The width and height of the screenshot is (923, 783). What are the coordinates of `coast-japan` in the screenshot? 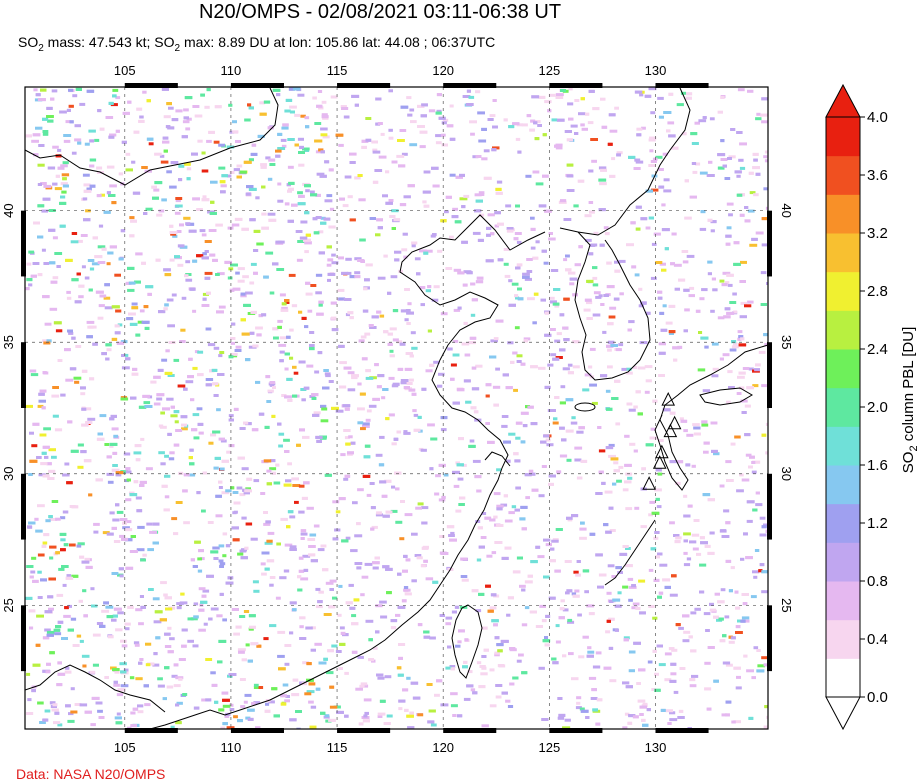 It's located at (711, 417).